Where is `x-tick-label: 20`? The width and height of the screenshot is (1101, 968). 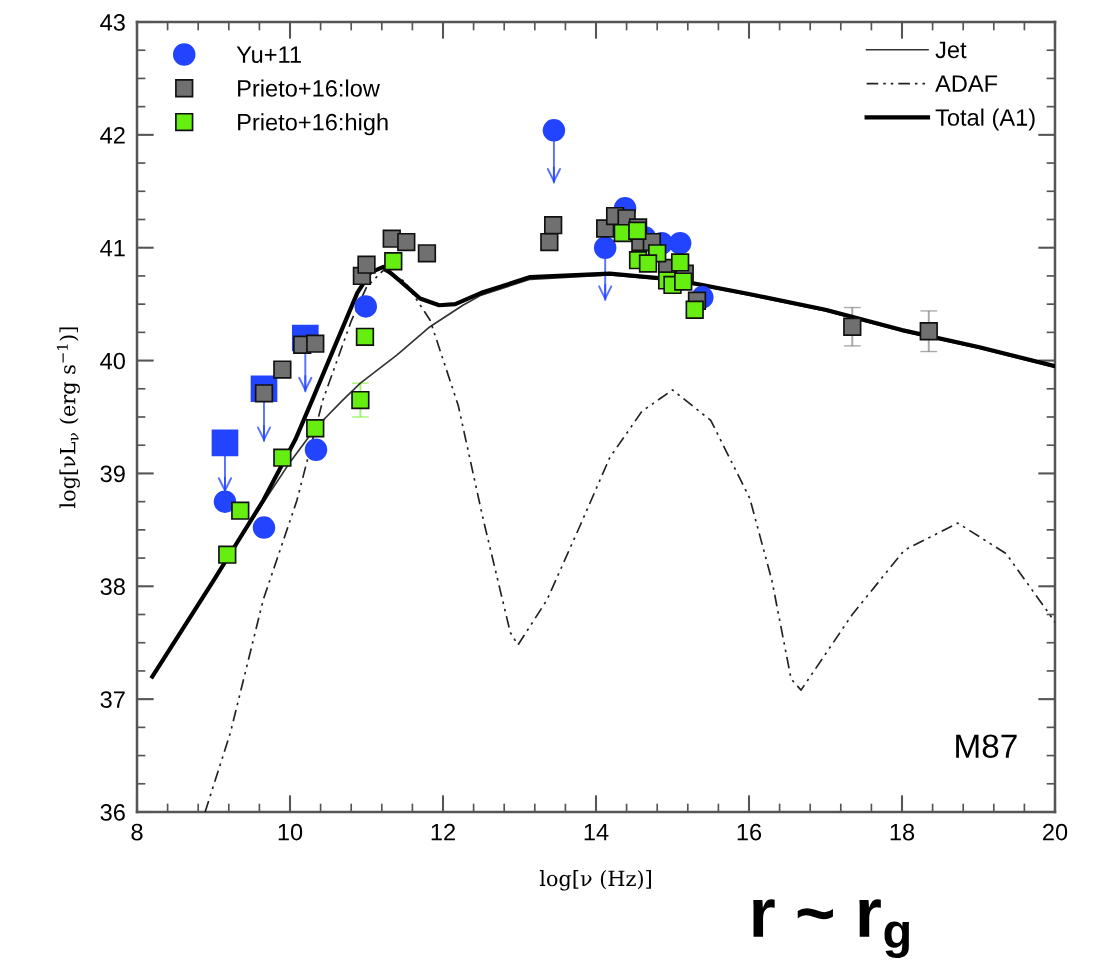
x-tick-label: 20 is located at coordinates (1055, 832).